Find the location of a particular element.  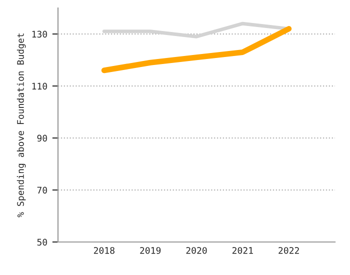

y-axis-title: % Spending above Foundation Budget is located at coordinates (21, 125).